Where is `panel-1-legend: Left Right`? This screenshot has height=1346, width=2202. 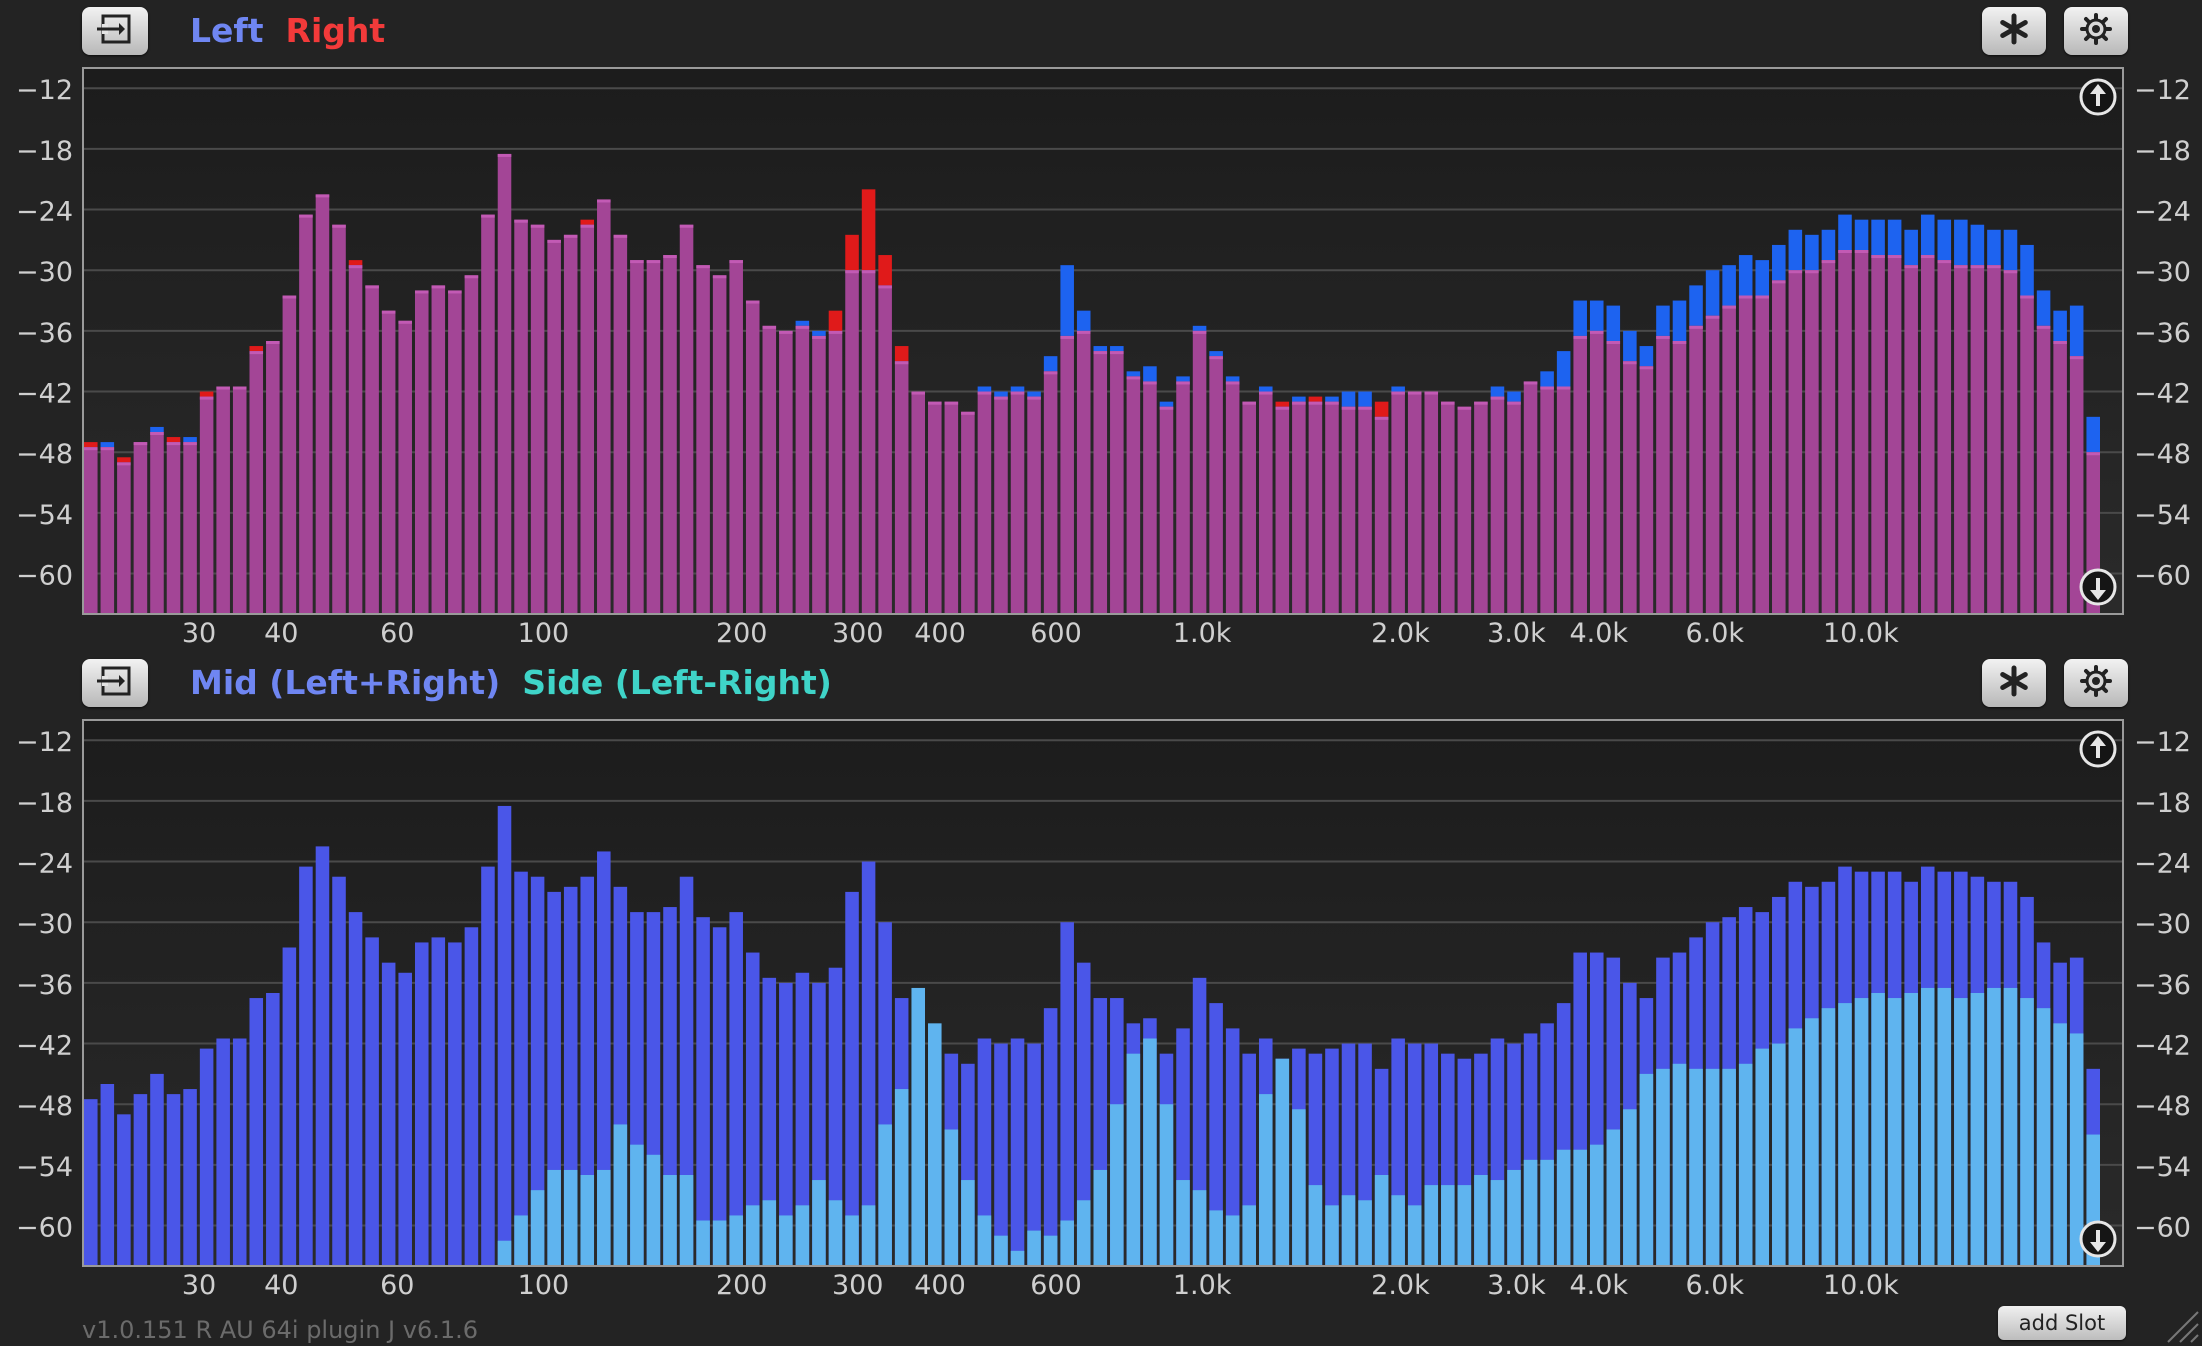
panel-1-legend: Left Right is located at coordinates (298, 31).